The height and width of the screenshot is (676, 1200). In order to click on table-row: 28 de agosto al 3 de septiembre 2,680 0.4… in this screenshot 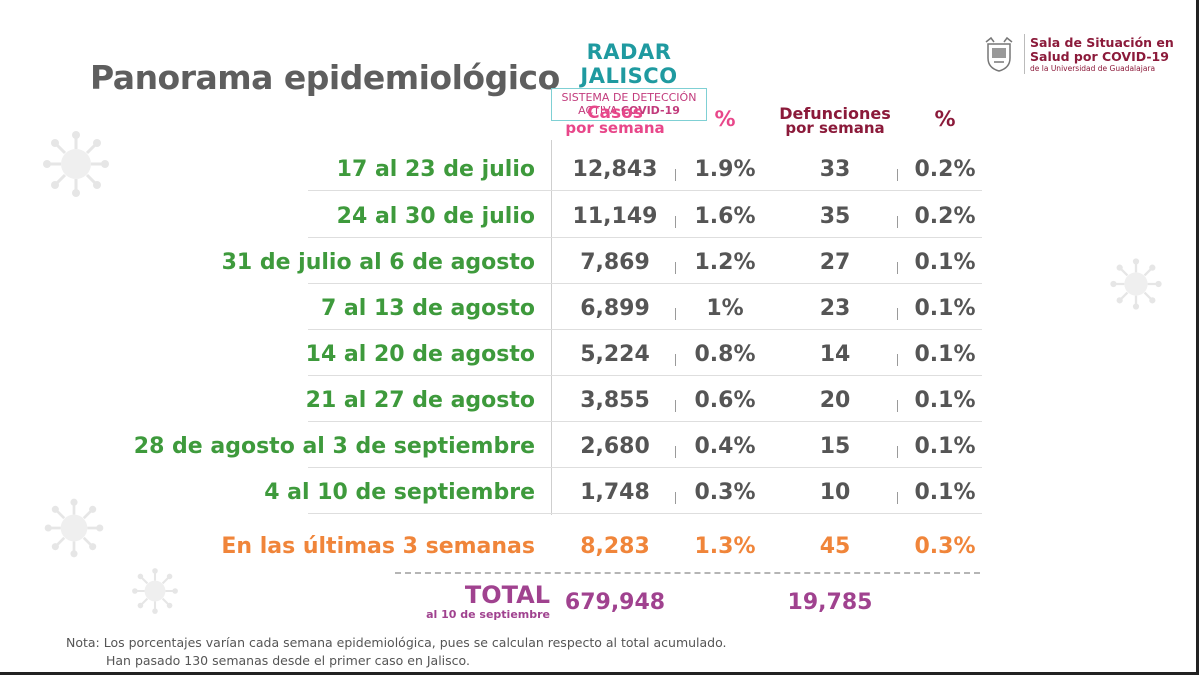, I will do `click(600, 445)`.